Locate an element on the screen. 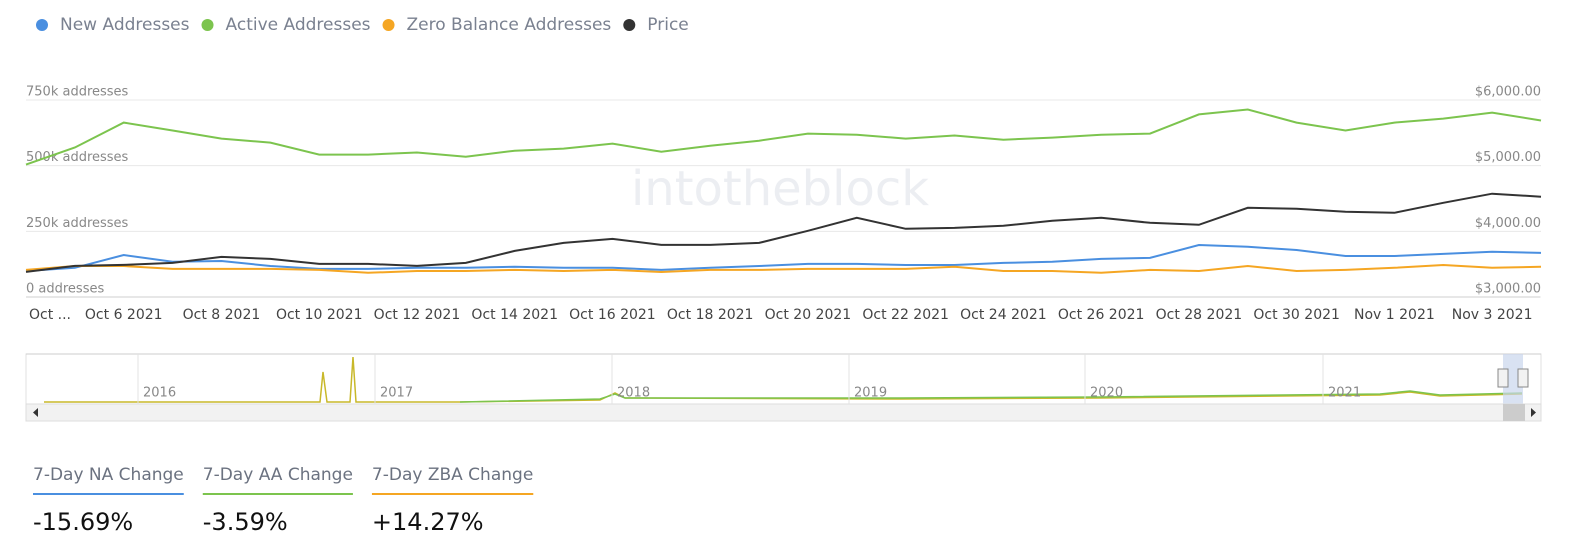 Image resolution: width=1582 pixels, height=547 pixels. y-tick-label: 250k addresses is located at coordinates (77, 223).